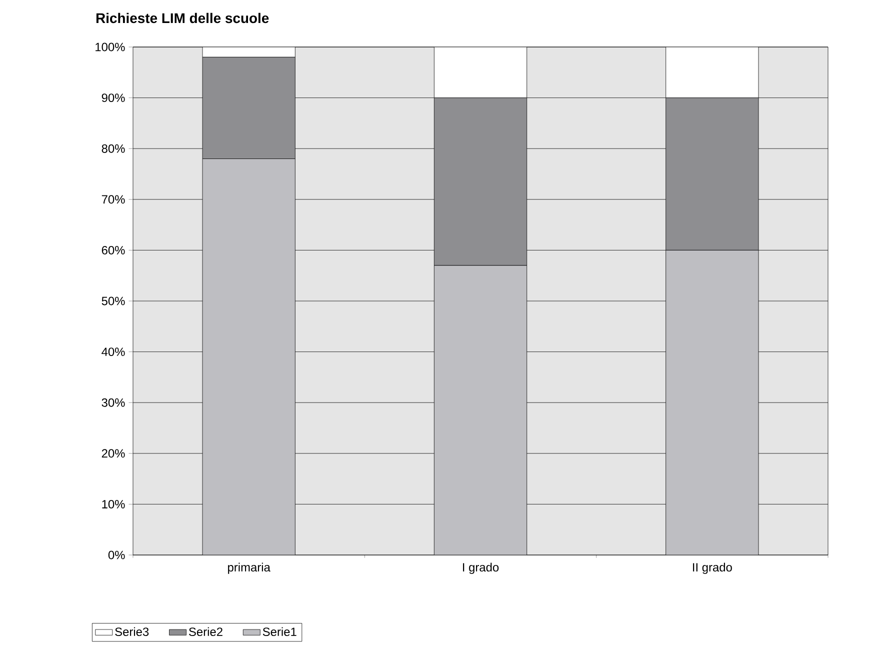 This screenshot has height=659, width=874. I want to click on y-tick-label: 80%, so click(113, 148).